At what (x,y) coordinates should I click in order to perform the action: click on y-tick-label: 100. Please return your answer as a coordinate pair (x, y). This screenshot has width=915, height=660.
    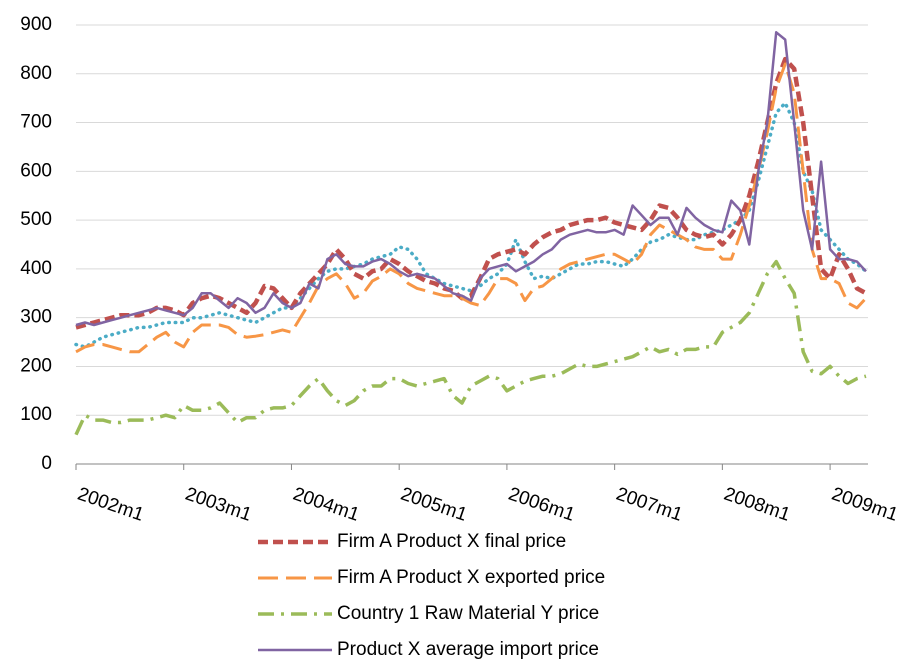
    Looking at the image, I should click on (36, 414).